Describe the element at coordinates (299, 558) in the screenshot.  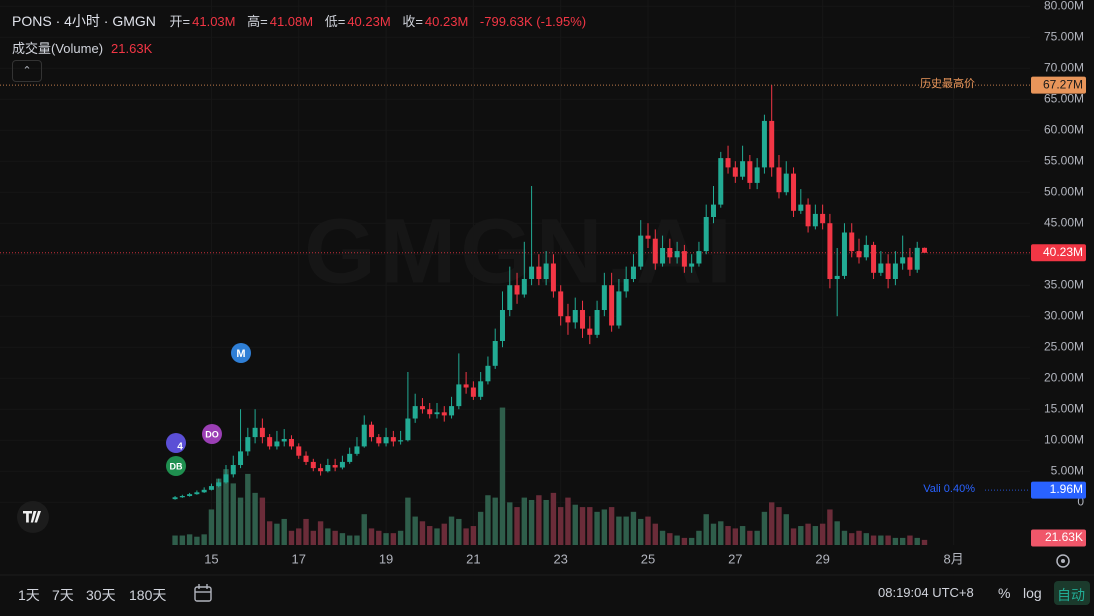
I see `x-tick-label: 17` at that location.